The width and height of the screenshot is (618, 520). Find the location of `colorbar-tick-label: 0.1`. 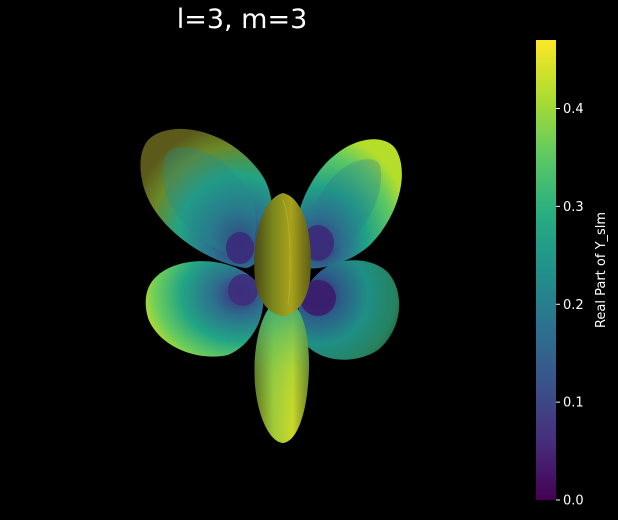

colorbar-tick-label: 0.1 is located at coordinates (573, 403).